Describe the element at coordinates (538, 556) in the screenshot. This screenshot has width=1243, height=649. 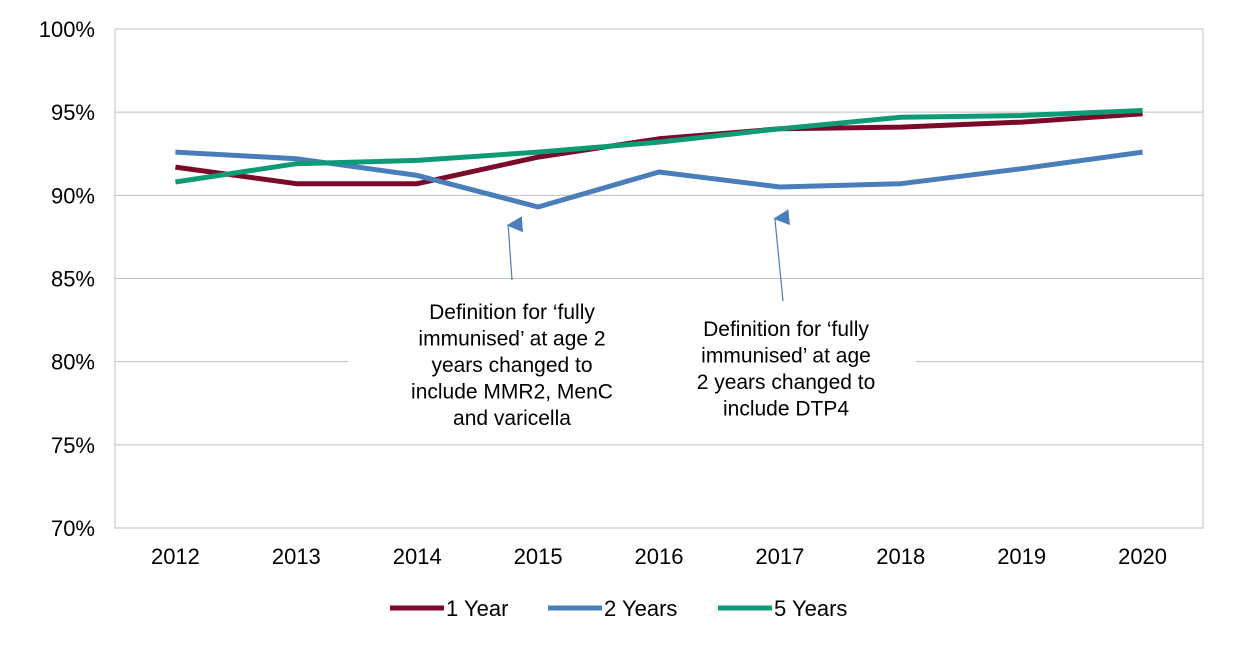
I see `x-tick-label: 2015` at that location.